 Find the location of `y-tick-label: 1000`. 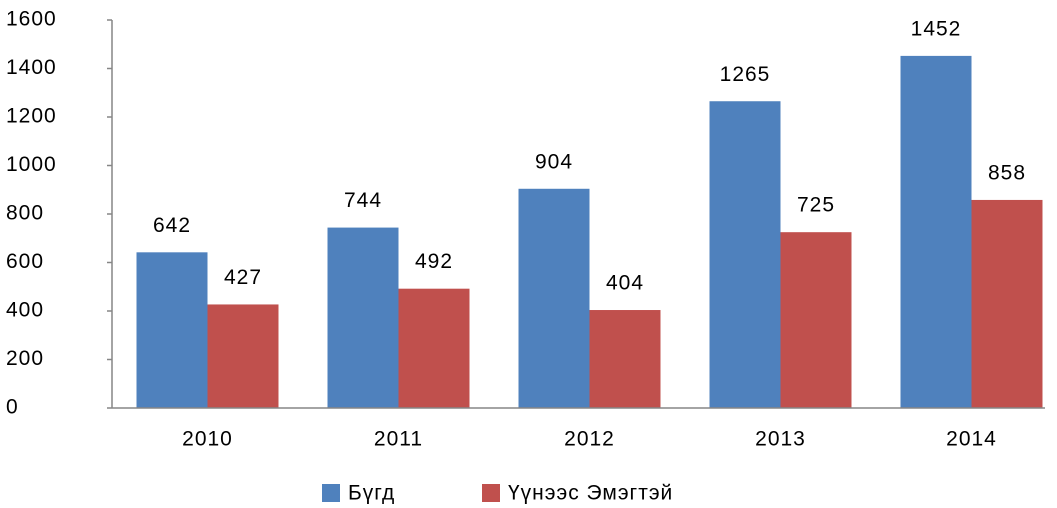

y-tick-label: 1000 is located at coordinates (31, 164).